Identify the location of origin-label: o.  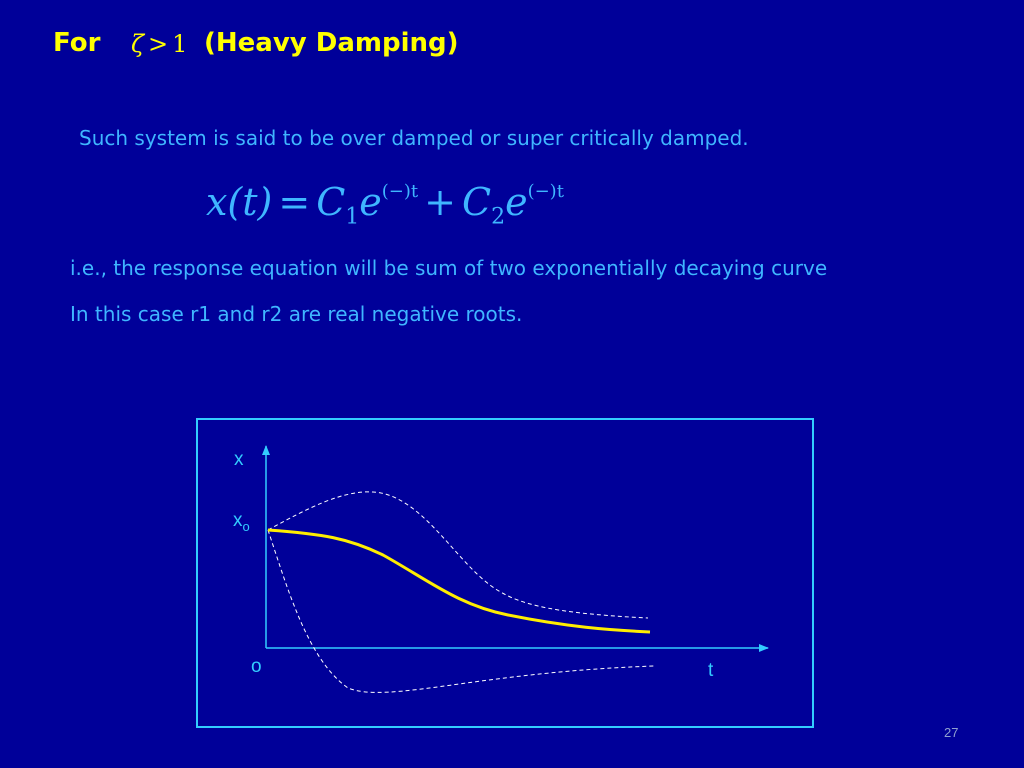
(256, 666).